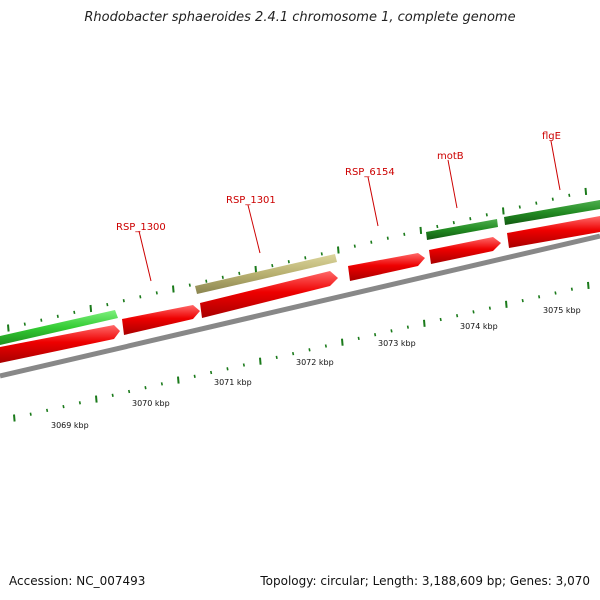  What do you see at coordinates (551, 136) in the screenshot?
I see `gene-label-flge: flgE` at bounding box center [551, 136].